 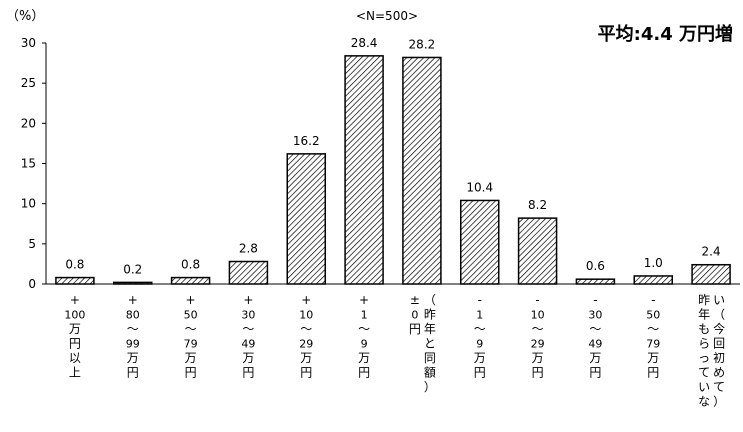 I want to click on y-tick-label: 30, so click(x=28, y=43).